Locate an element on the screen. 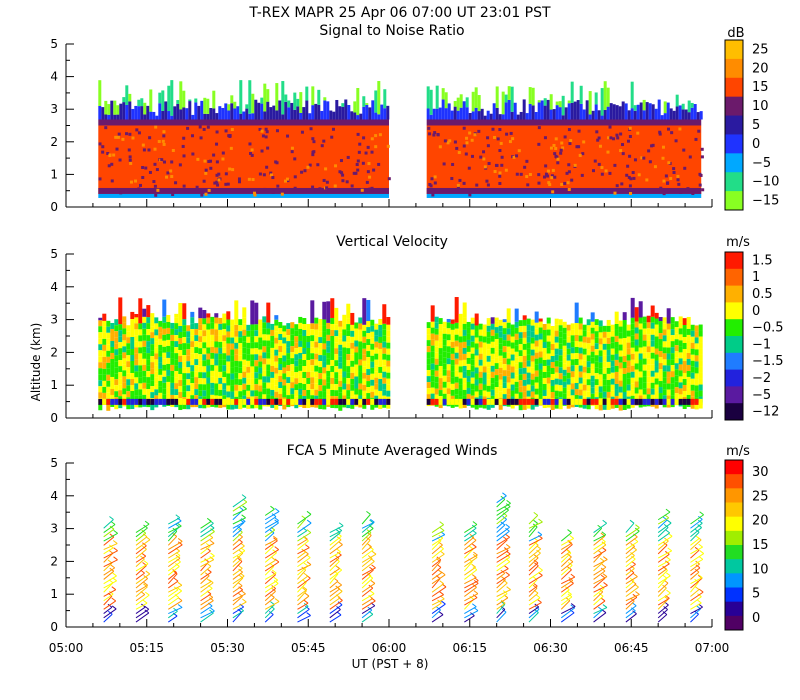 The height and width of the screenshot is (700, 800). colorbar-label: −1 is located at coordinates (761, 344).